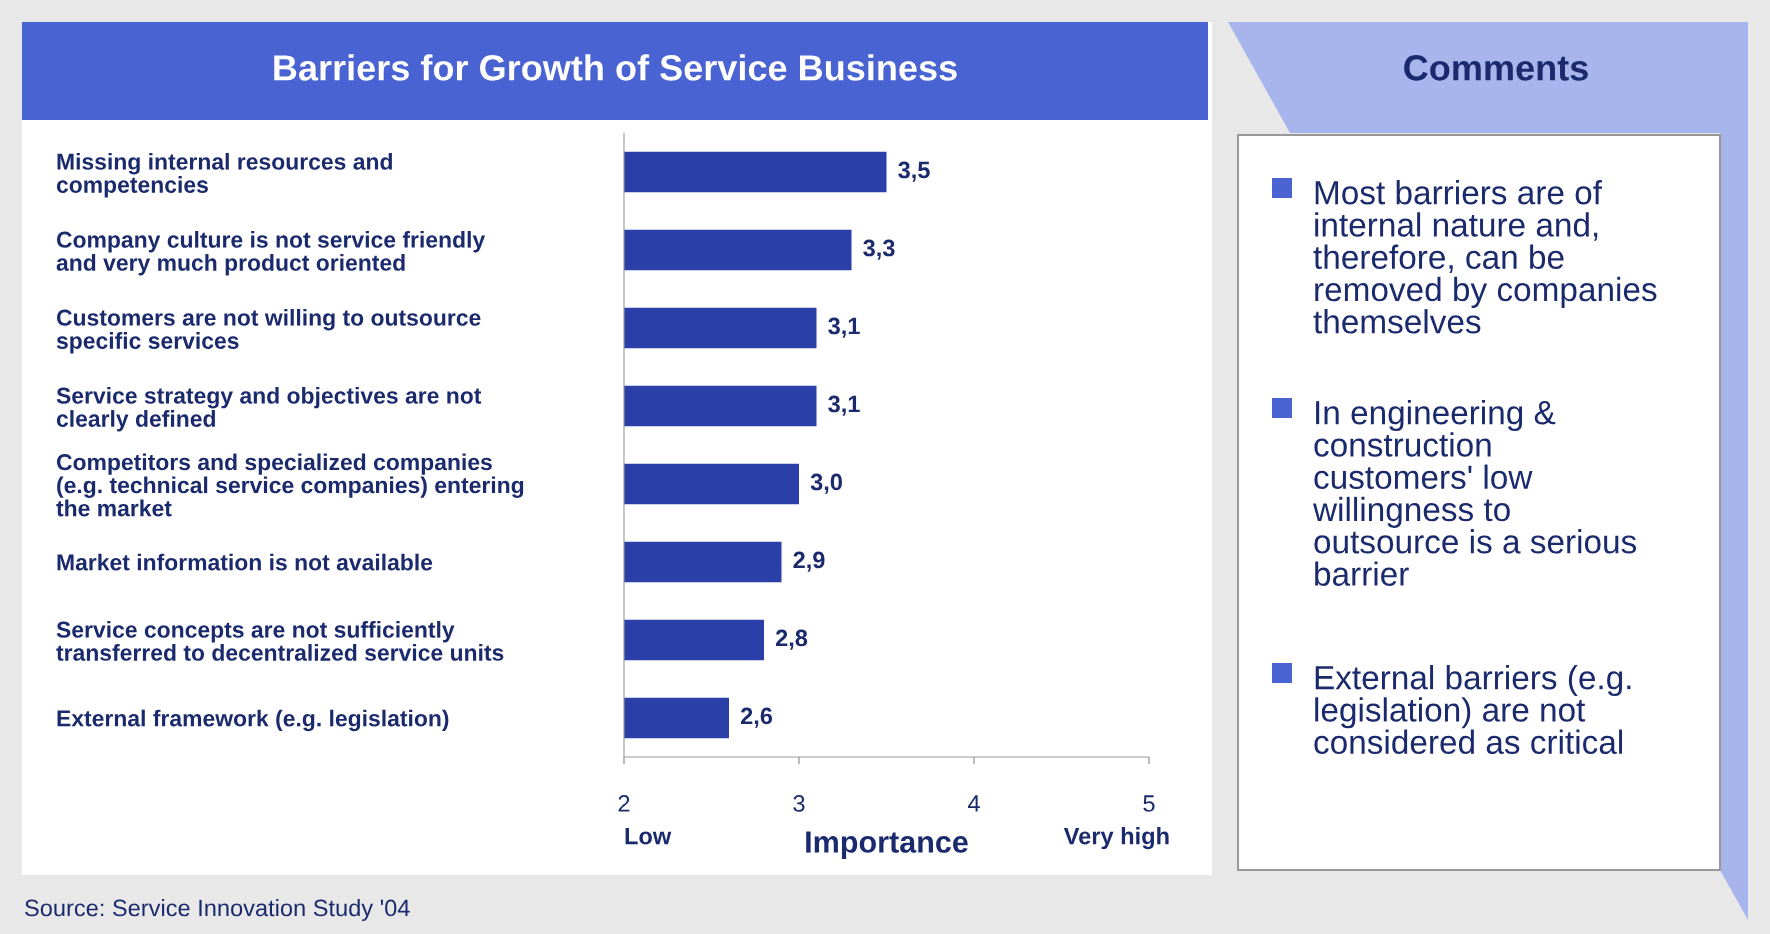 Image resolution: width=1770 pixels, height=934 pixels. Describe the element at coordinates (1472, 710) in the screenshot. I see `text: External barriers (e.g. legislation) are not considered as critical` at that location.